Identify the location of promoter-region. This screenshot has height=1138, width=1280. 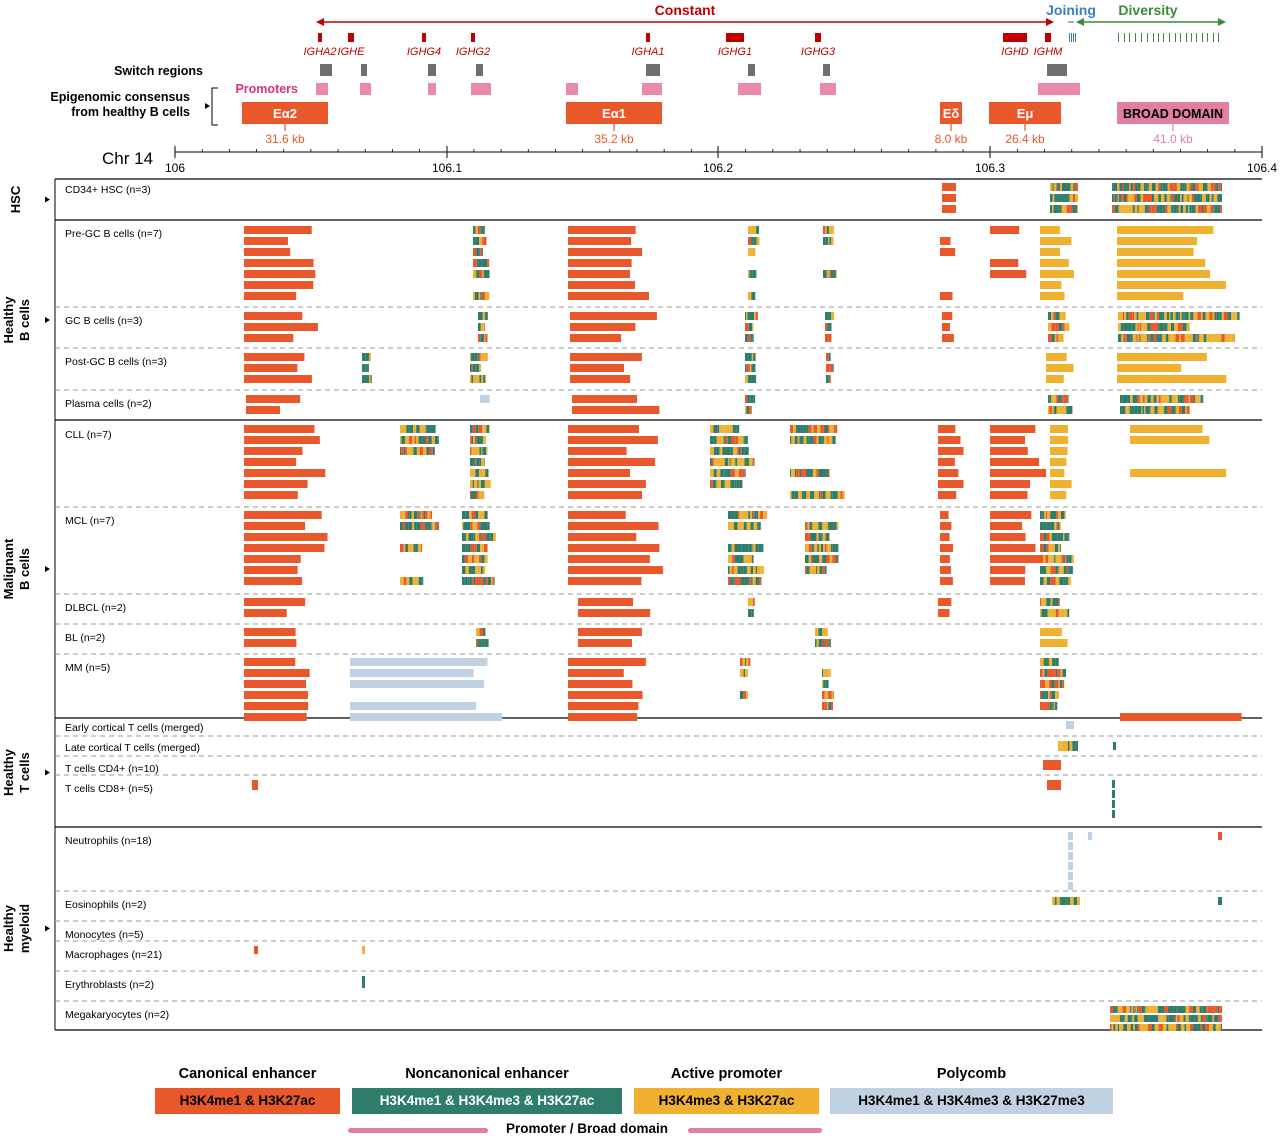
(481, 89).